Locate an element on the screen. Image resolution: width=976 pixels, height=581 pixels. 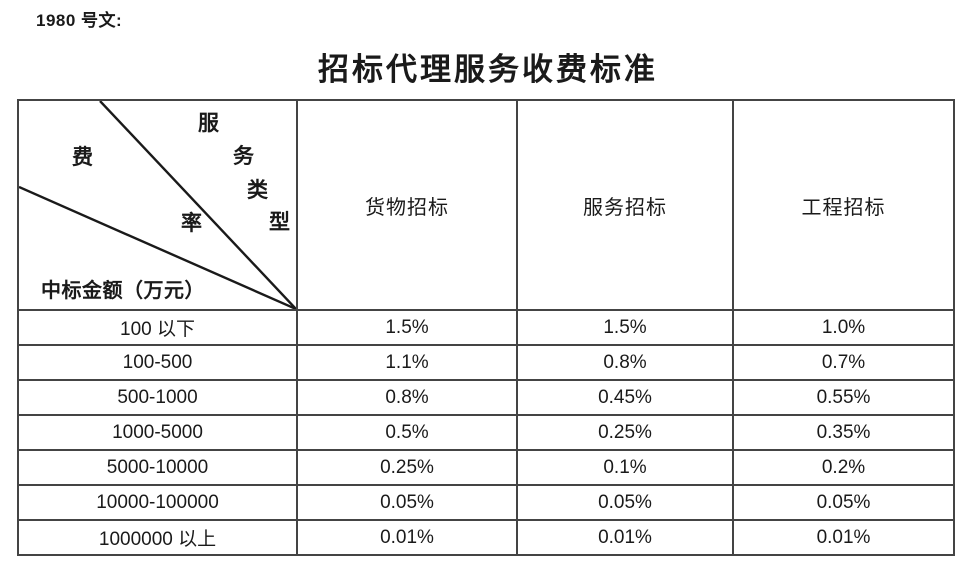
column-header-engineering-bidding: 工程招标 is located at coordinates (843, 205).